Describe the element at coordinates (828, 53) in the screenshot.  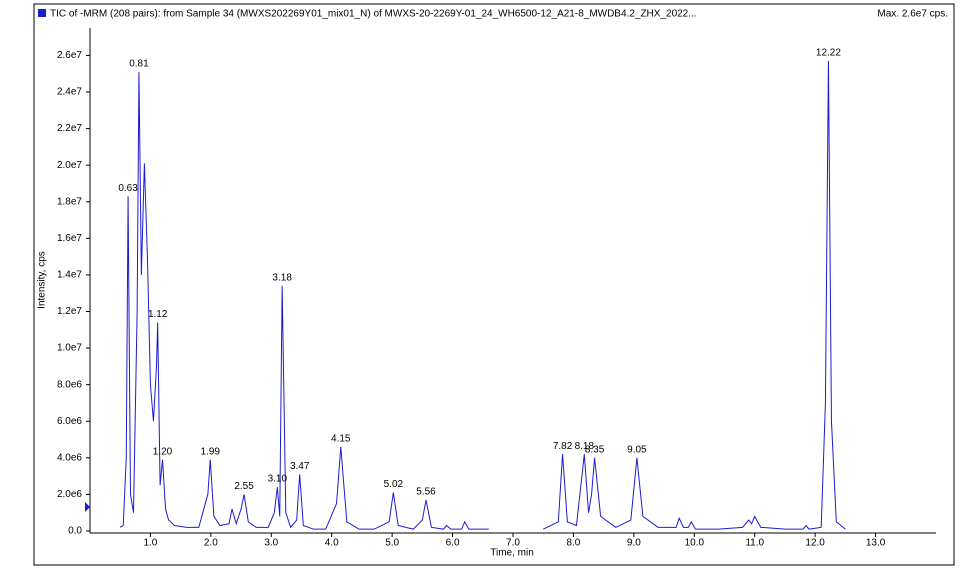
I see `peak-label: 12.22` at that location.